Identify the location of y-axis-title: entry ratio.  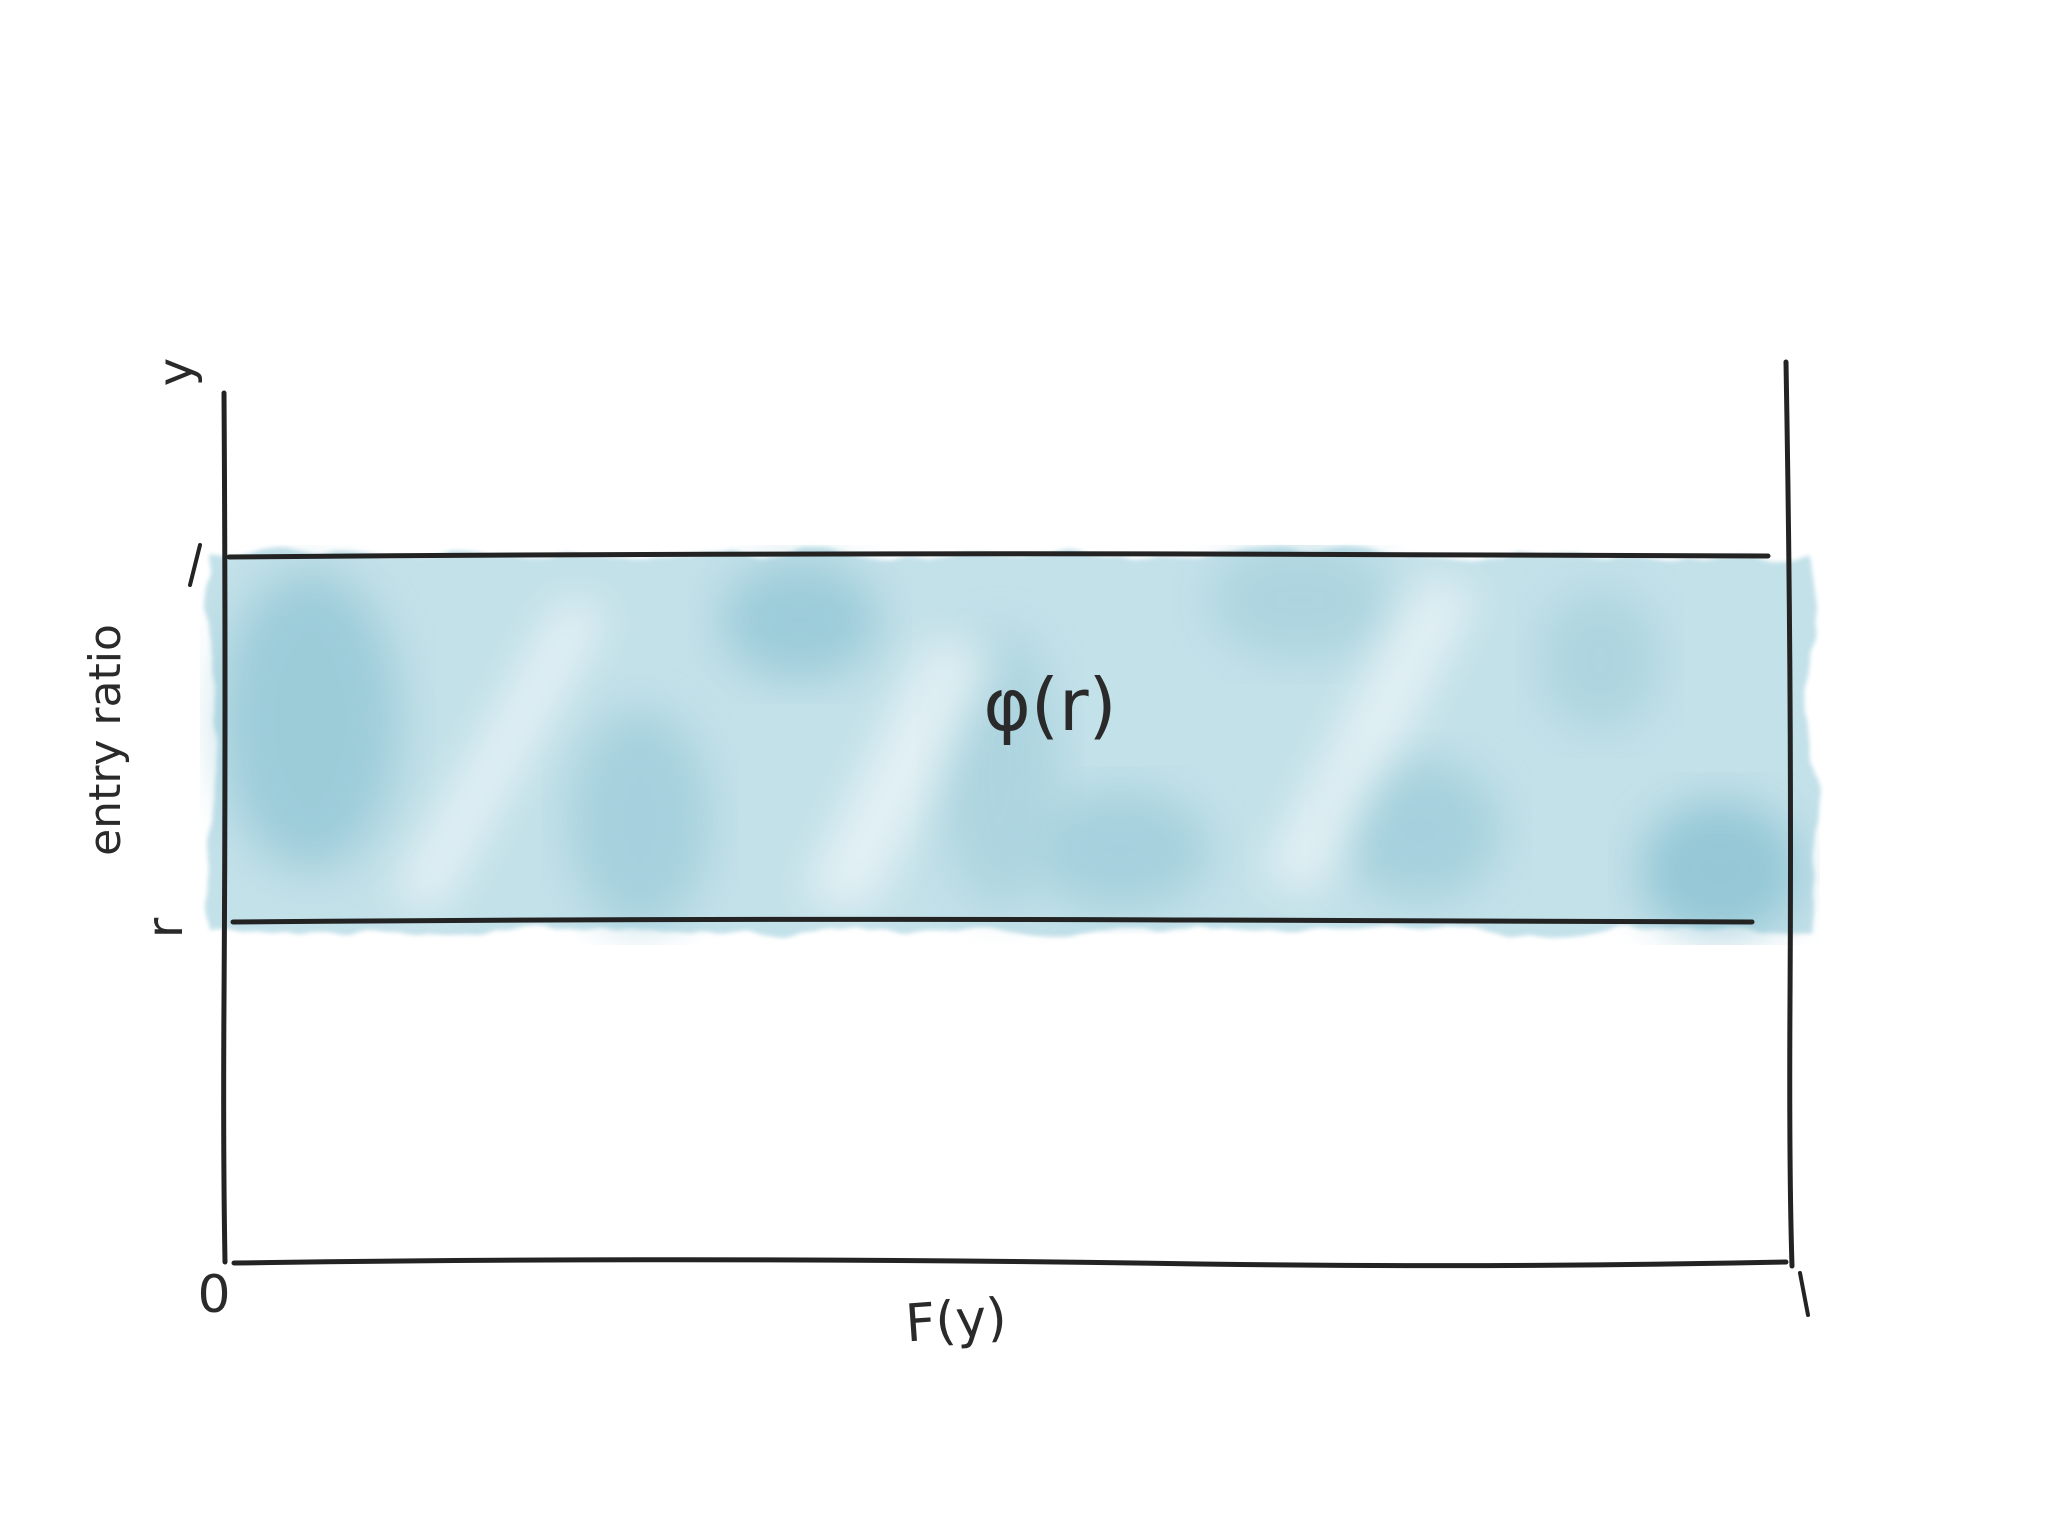
(105, 740).